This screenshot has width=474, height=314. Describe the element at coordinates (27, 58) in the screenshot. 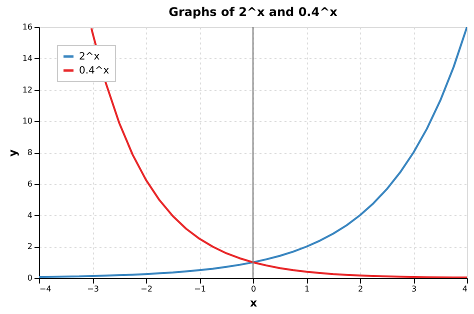

I see `y-tick-label: 14` at that location.